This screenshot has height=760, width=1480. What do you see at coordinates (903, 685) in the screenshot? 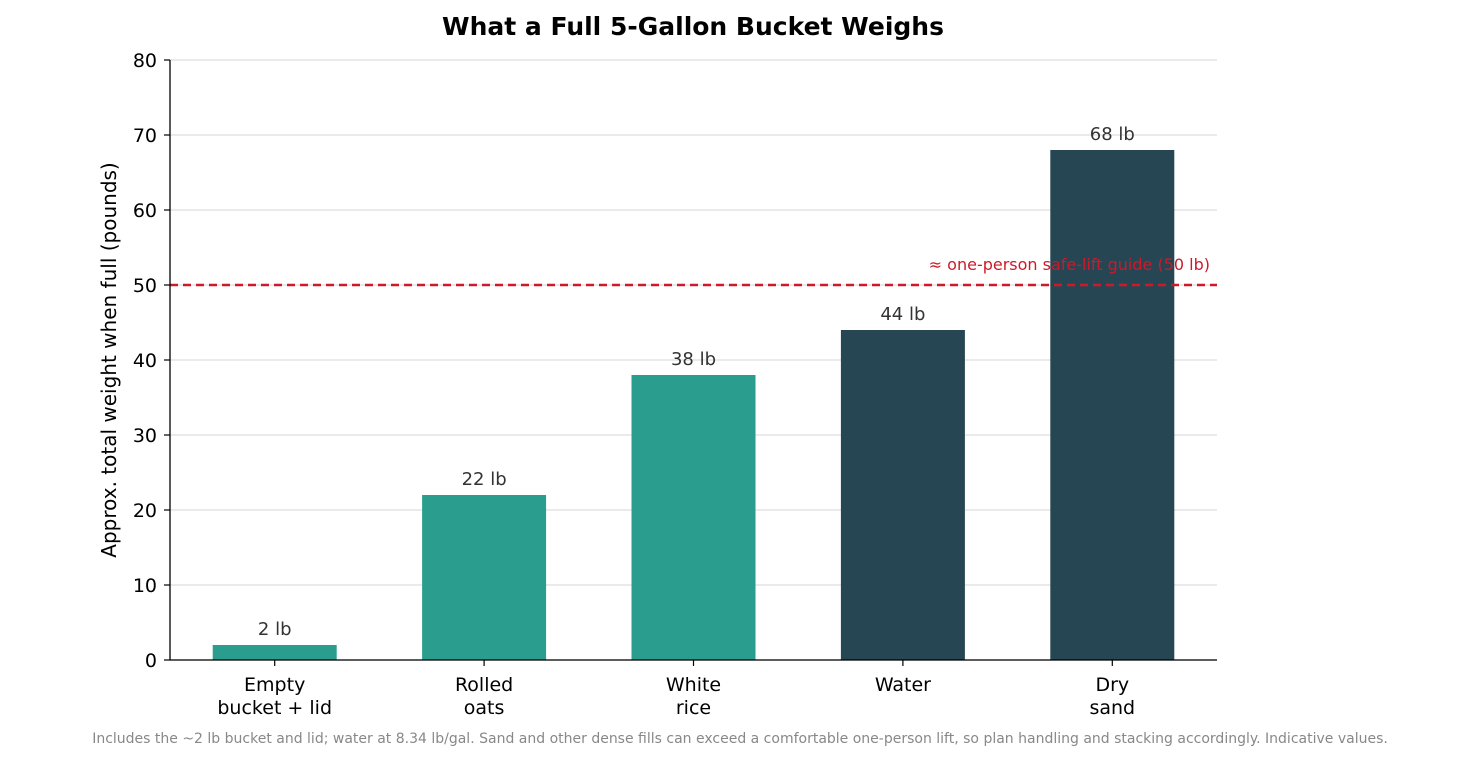
I see `x-tick-label: Water` at bounding box center [903, 685].